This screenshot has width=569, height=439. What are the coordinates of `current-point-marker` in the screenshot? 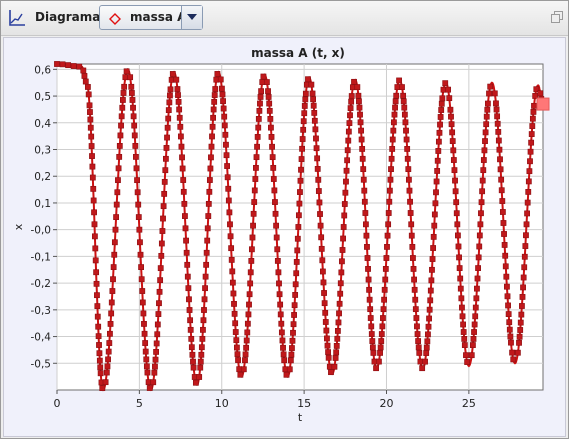 It's located at (543, 104).